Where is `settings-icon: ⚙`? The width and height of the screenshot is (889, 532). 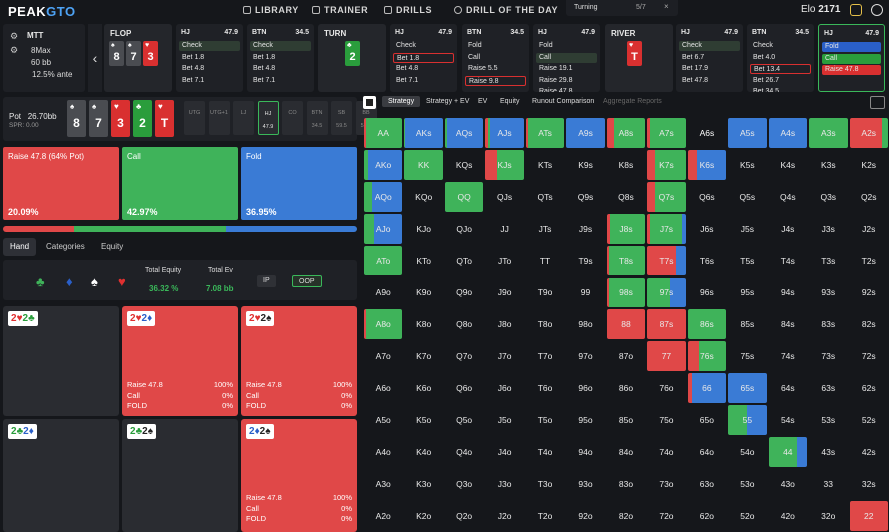
settings-icon: ⚙ is located at coordinates (14, 50).